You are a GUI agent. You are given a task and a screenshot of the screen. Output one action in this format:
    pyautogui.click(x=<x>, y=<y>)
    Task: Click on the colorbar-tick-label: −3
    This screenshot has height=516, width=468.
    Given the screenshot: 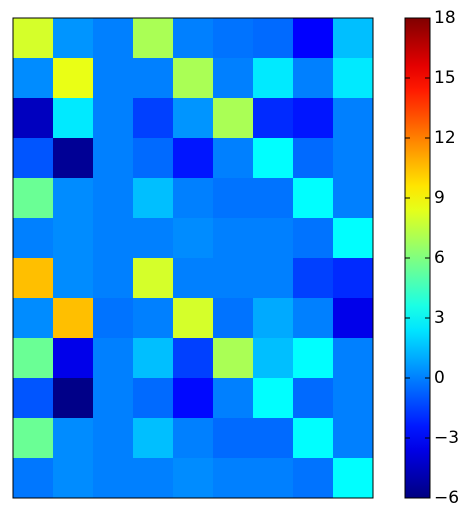 What is the action you would take?
    pyautogui.click(x=446, y=438)
    